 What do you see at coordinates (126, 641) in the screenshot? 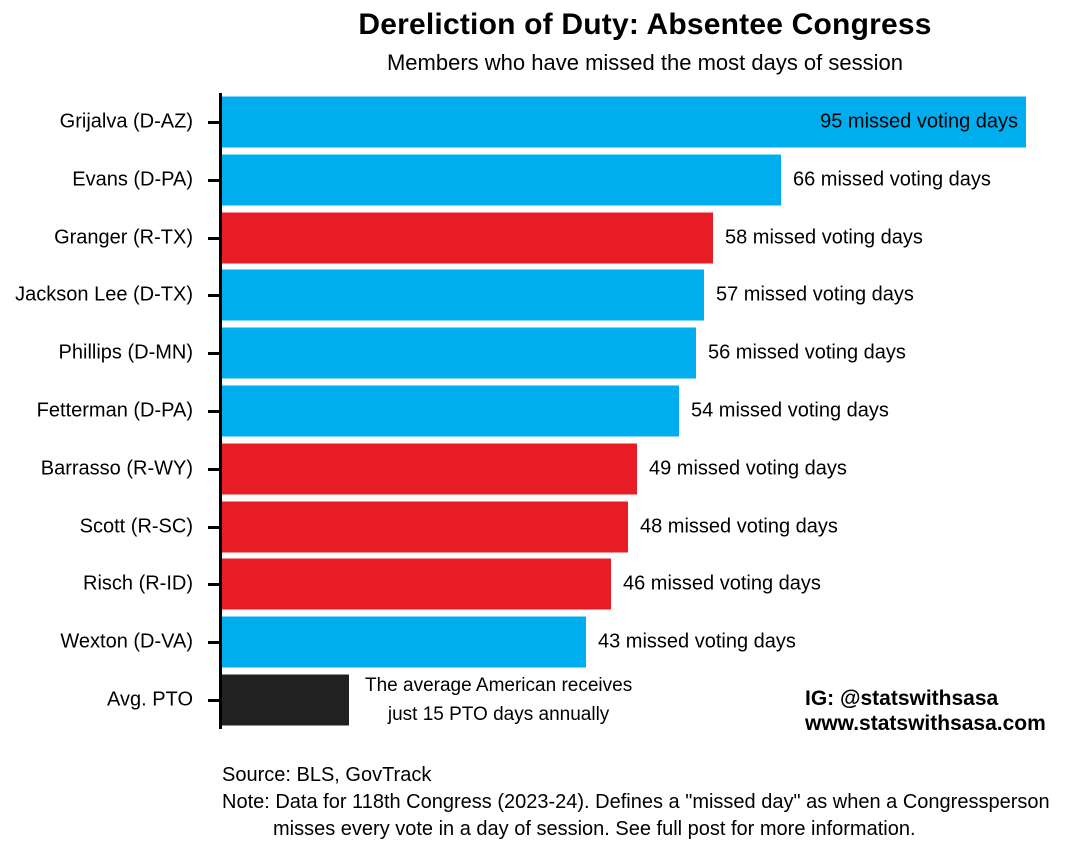
I see `category-label: Wexton (D-VA)` at bounding box center [126, 641].